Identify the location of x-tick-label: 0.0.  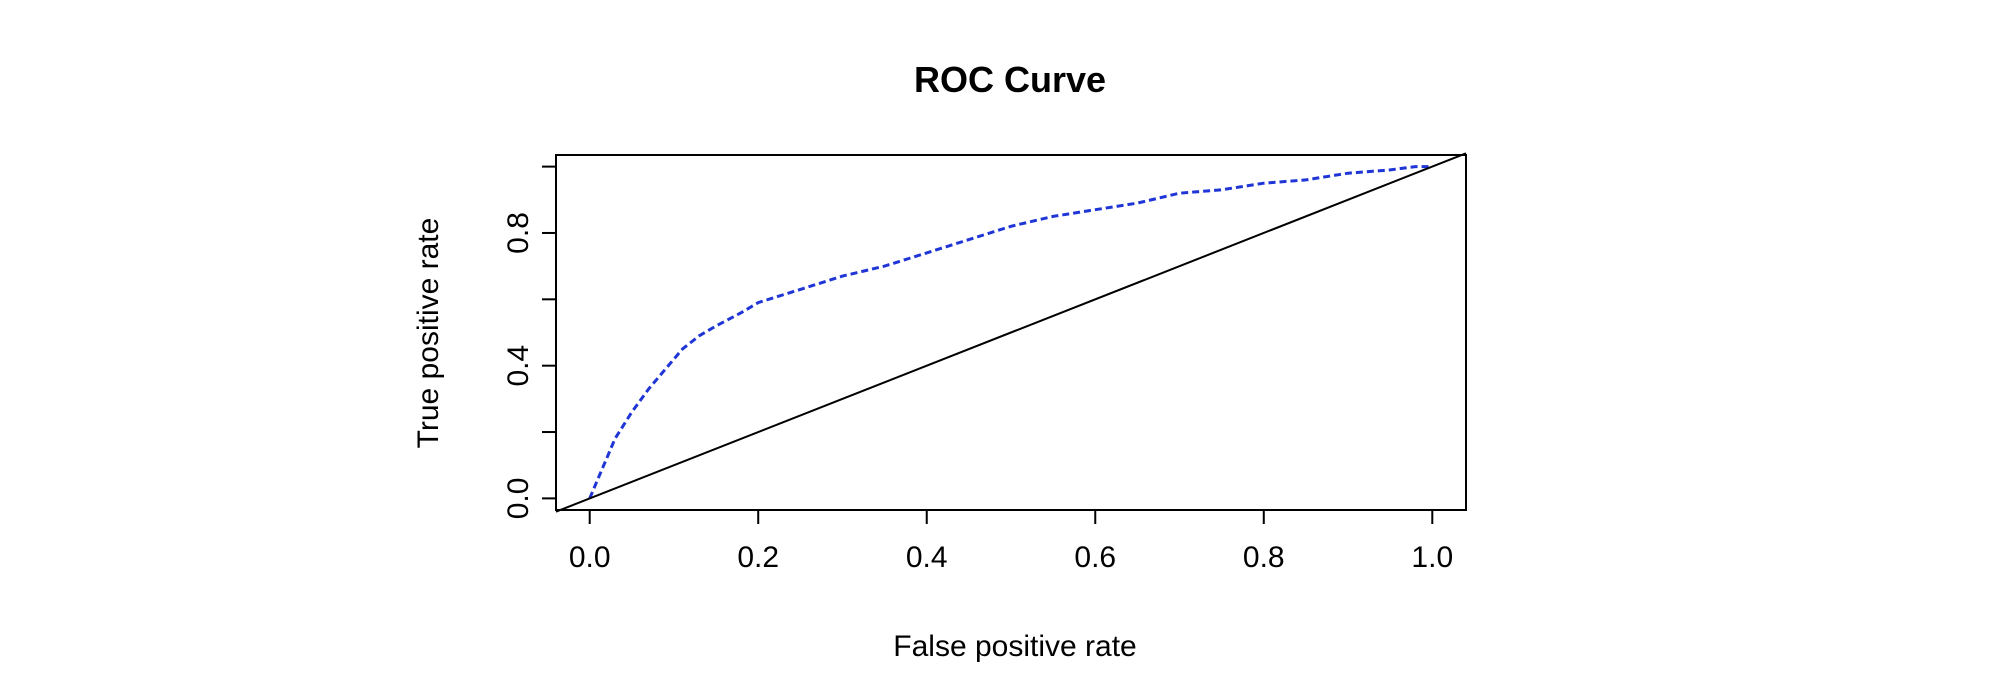
(590, 557).